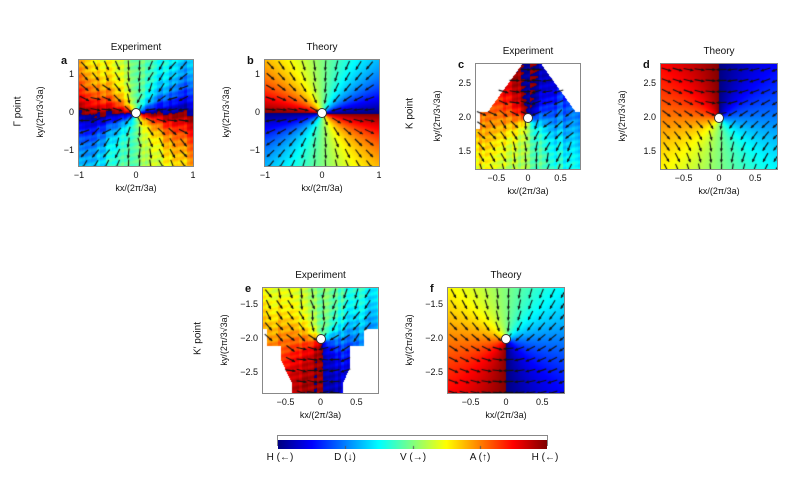  What do you see at coordinates (71, 74) in the screenshot?
I see `panel-a-ytick: 1` at bounding box center [71, 74].